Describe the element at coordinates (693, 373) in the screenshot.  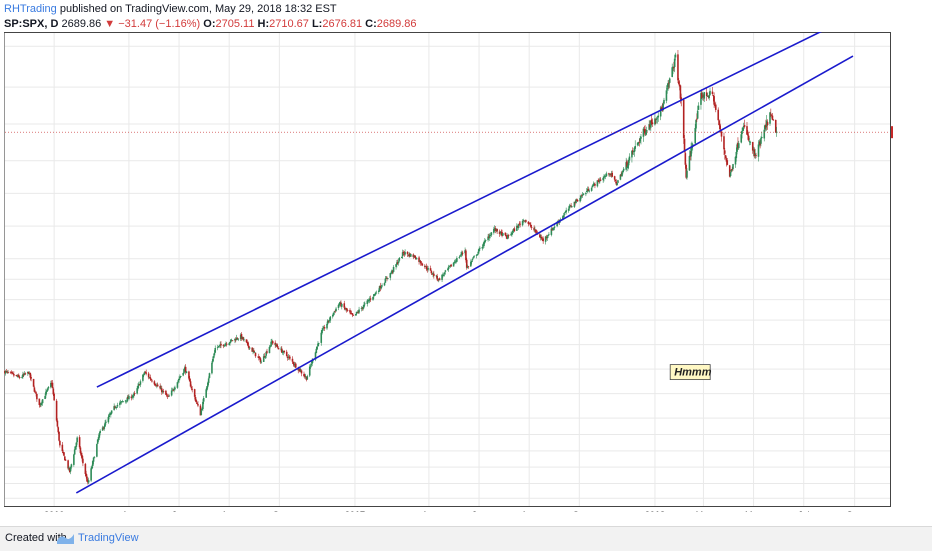
I see `annotation-text: Hmmm` at that location.